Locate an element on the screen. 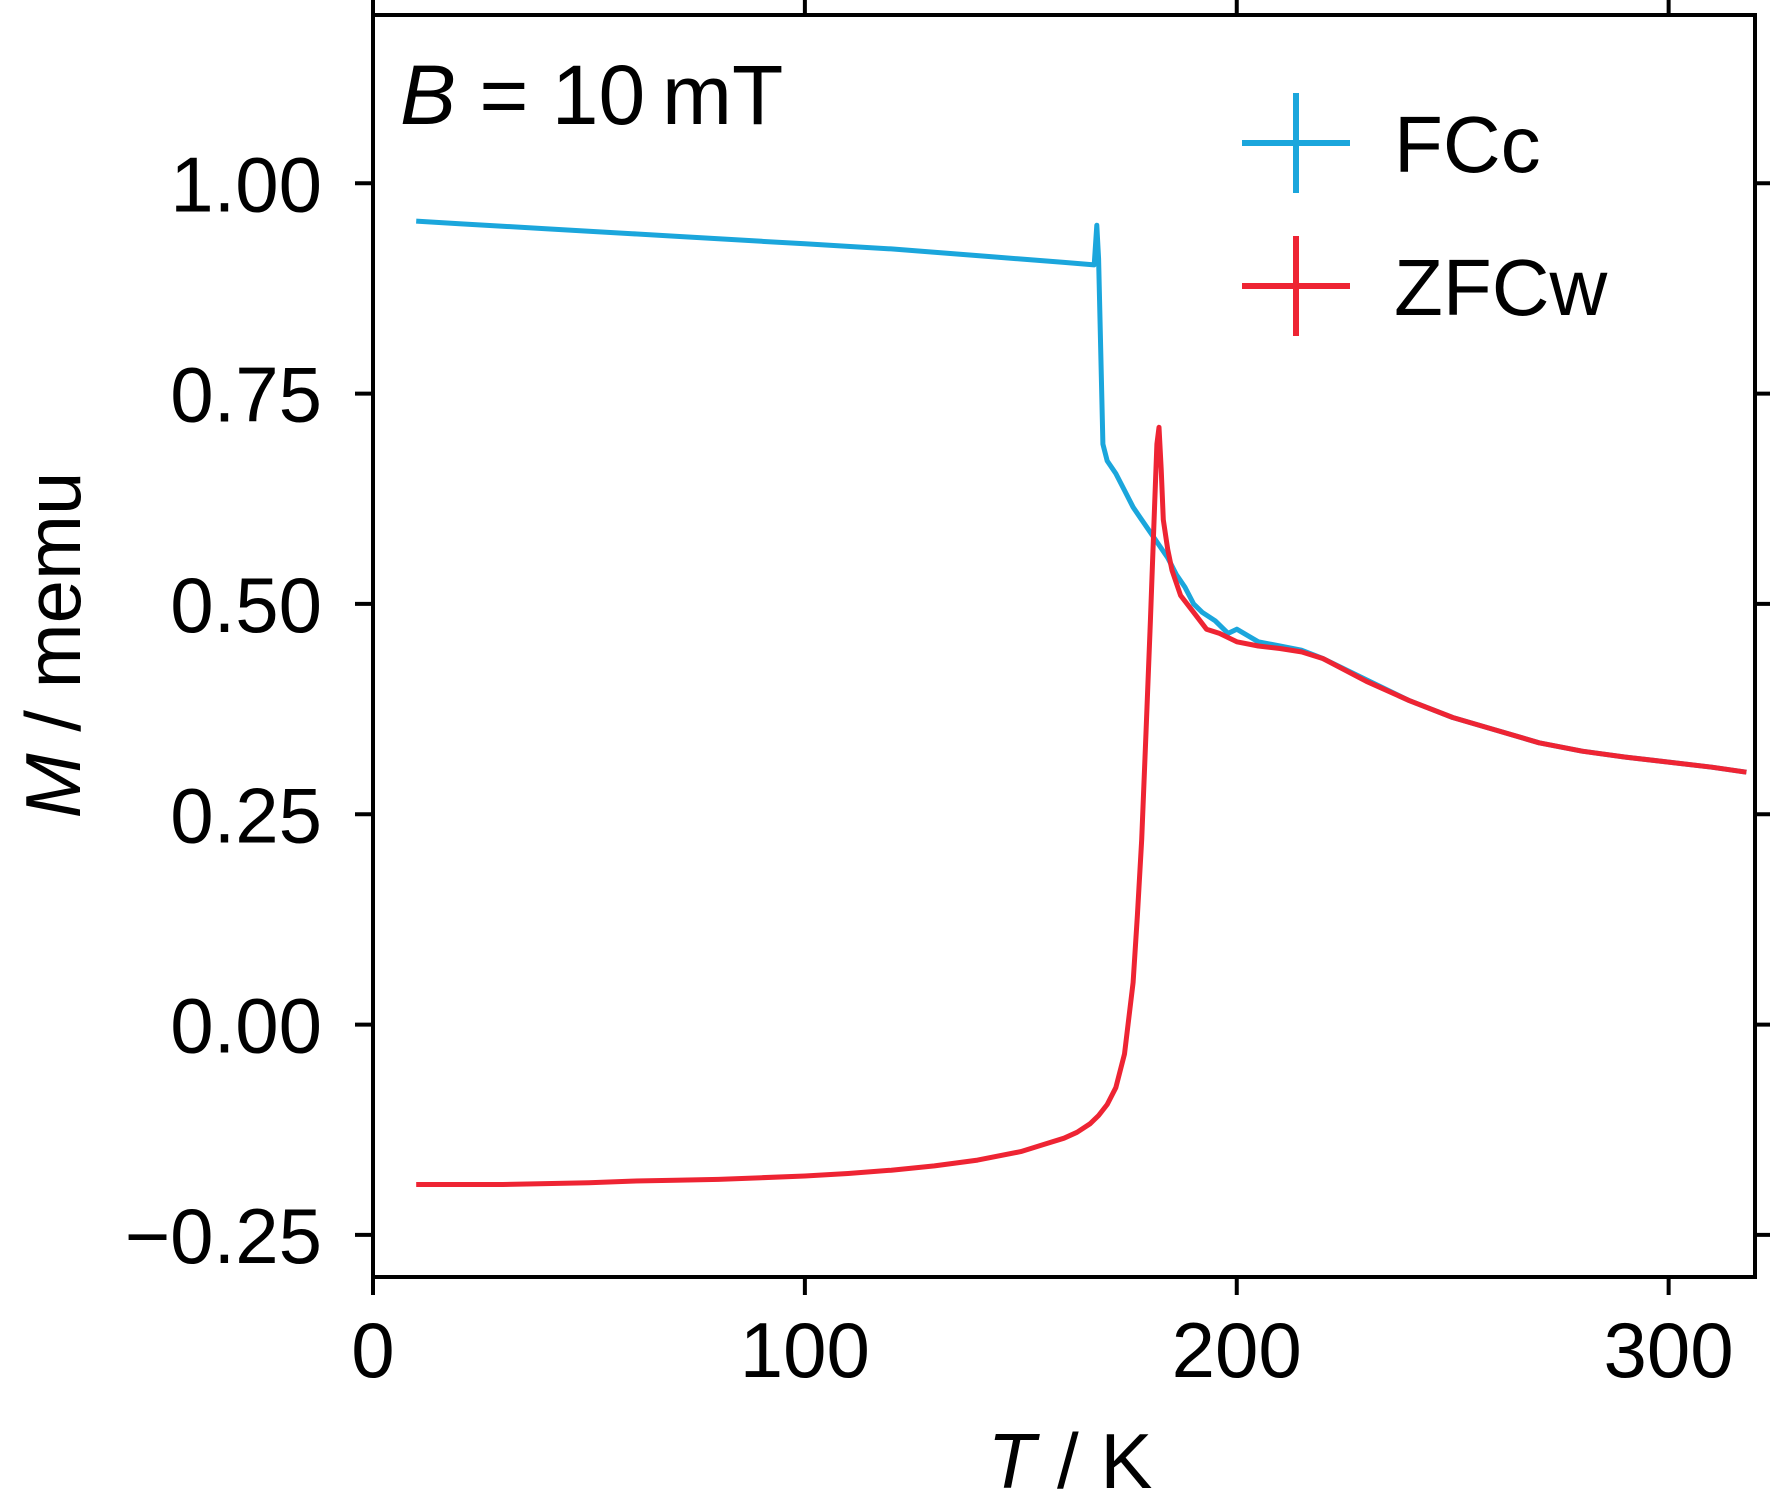  y-tick-label: −0.25 is located at coordinates (223, 1236).